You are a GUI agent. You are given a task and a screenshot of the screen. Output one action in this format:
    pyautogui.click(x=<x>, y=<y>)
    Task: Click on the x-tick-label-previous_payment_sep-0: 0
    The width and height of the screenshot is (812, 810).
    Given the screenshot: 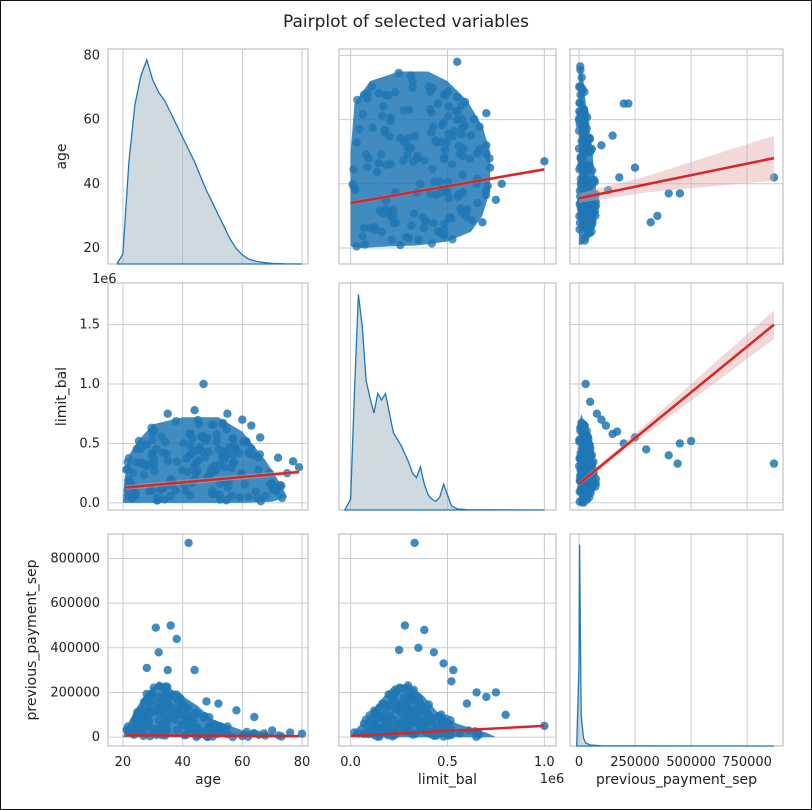 What is the action you would take?
    pyautogui.click(x=579, y=762)
    